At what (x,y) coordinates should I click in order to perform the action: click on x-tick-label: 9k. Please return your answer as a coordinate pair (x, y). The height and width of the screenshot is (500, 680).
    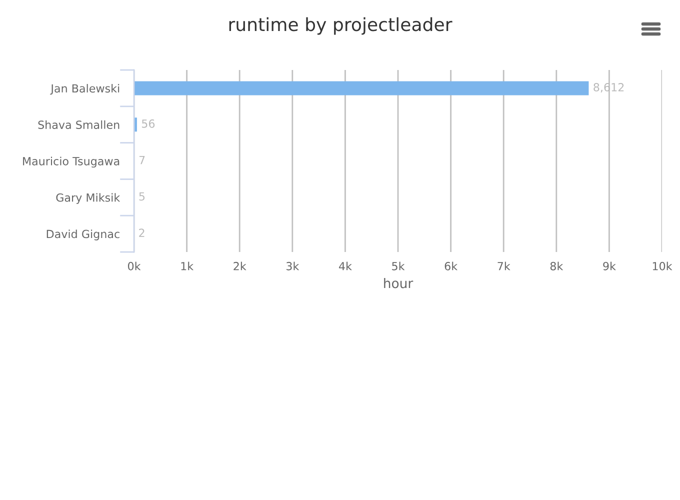
    Looking at the image, I should click on (609, 266).